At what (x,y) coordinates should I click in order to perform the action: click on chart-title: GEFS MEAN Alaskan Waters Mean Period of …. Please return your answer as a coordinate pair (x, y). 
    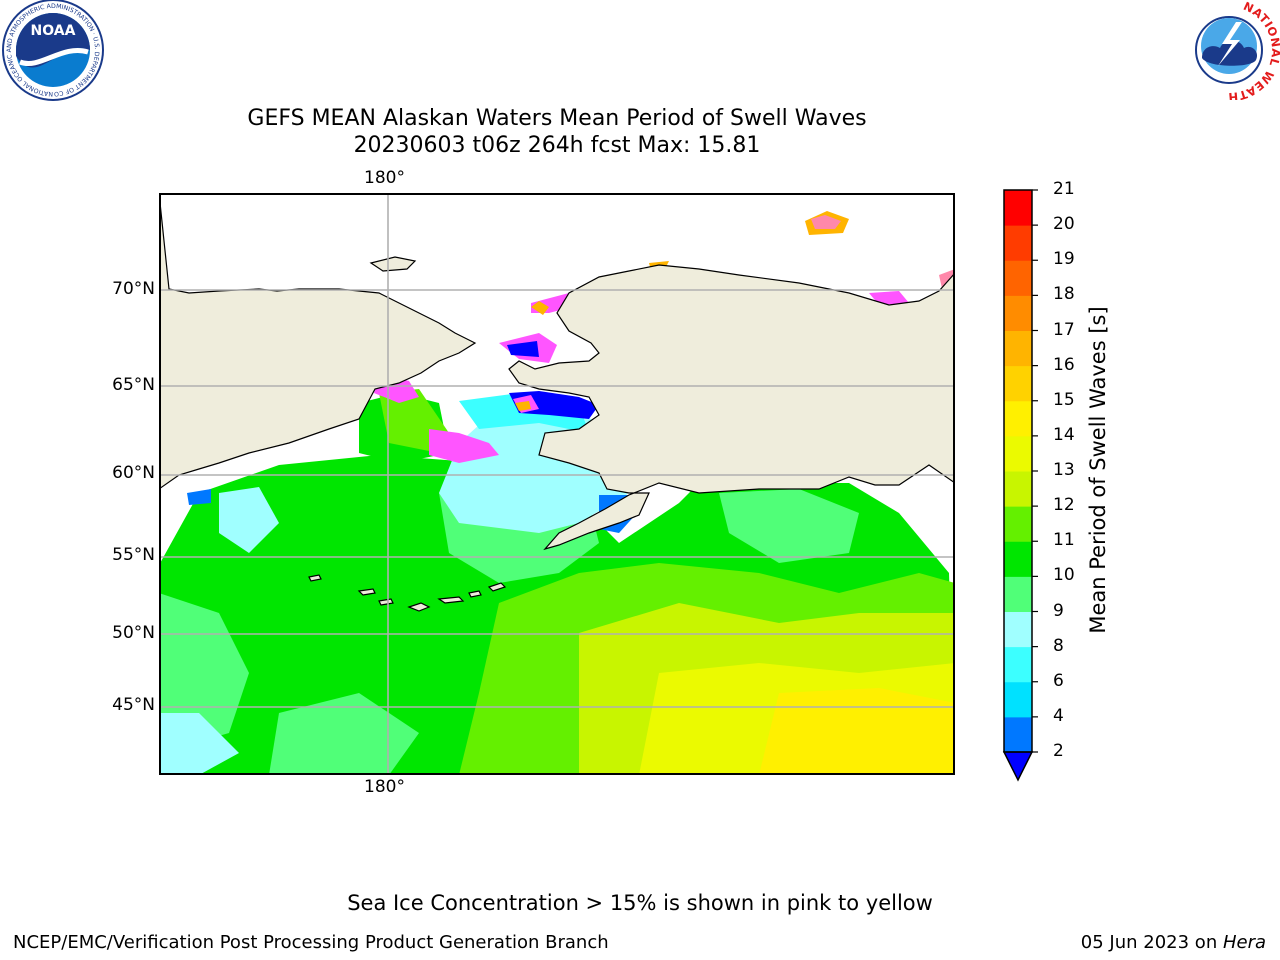
    Looking at the image, I should click on (557, 118).